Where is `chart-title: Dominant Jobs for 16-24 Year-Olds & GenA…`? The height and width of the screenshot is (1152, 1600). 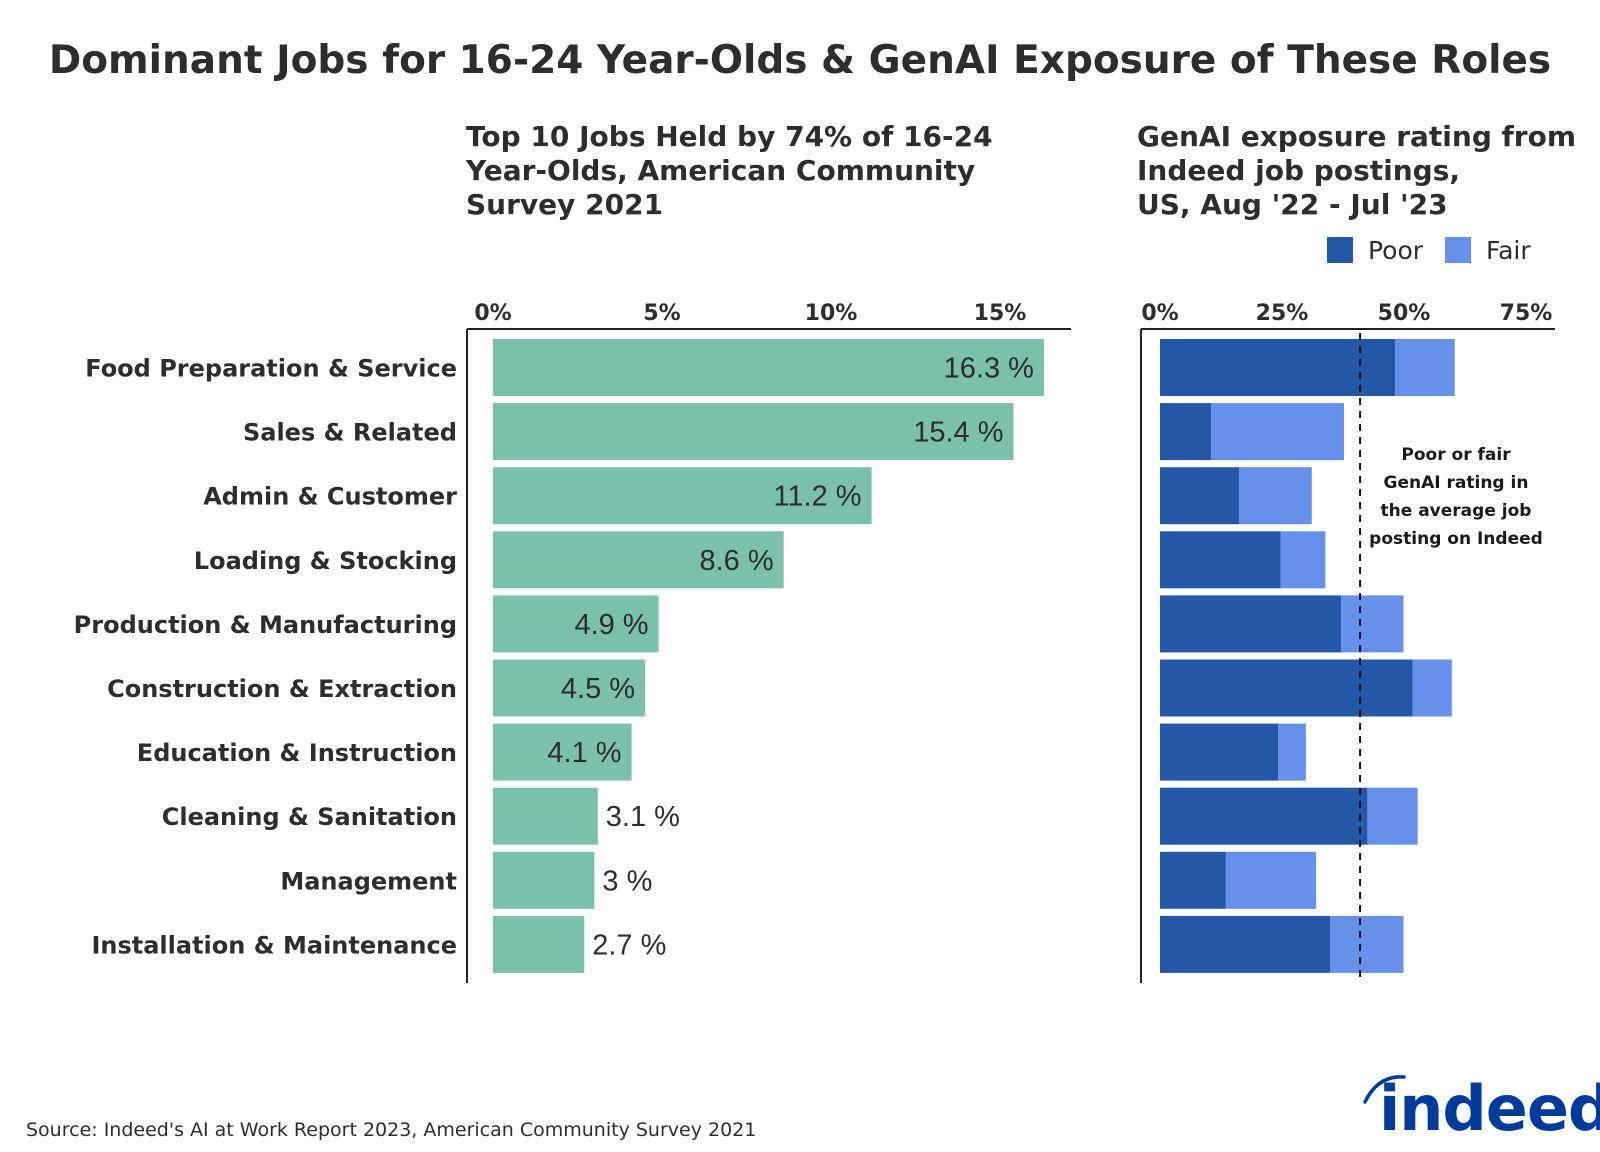 chart-title: Dominant Jobs for 16-24 Year-Olds & GenA… is located at coordinates (800, 60).